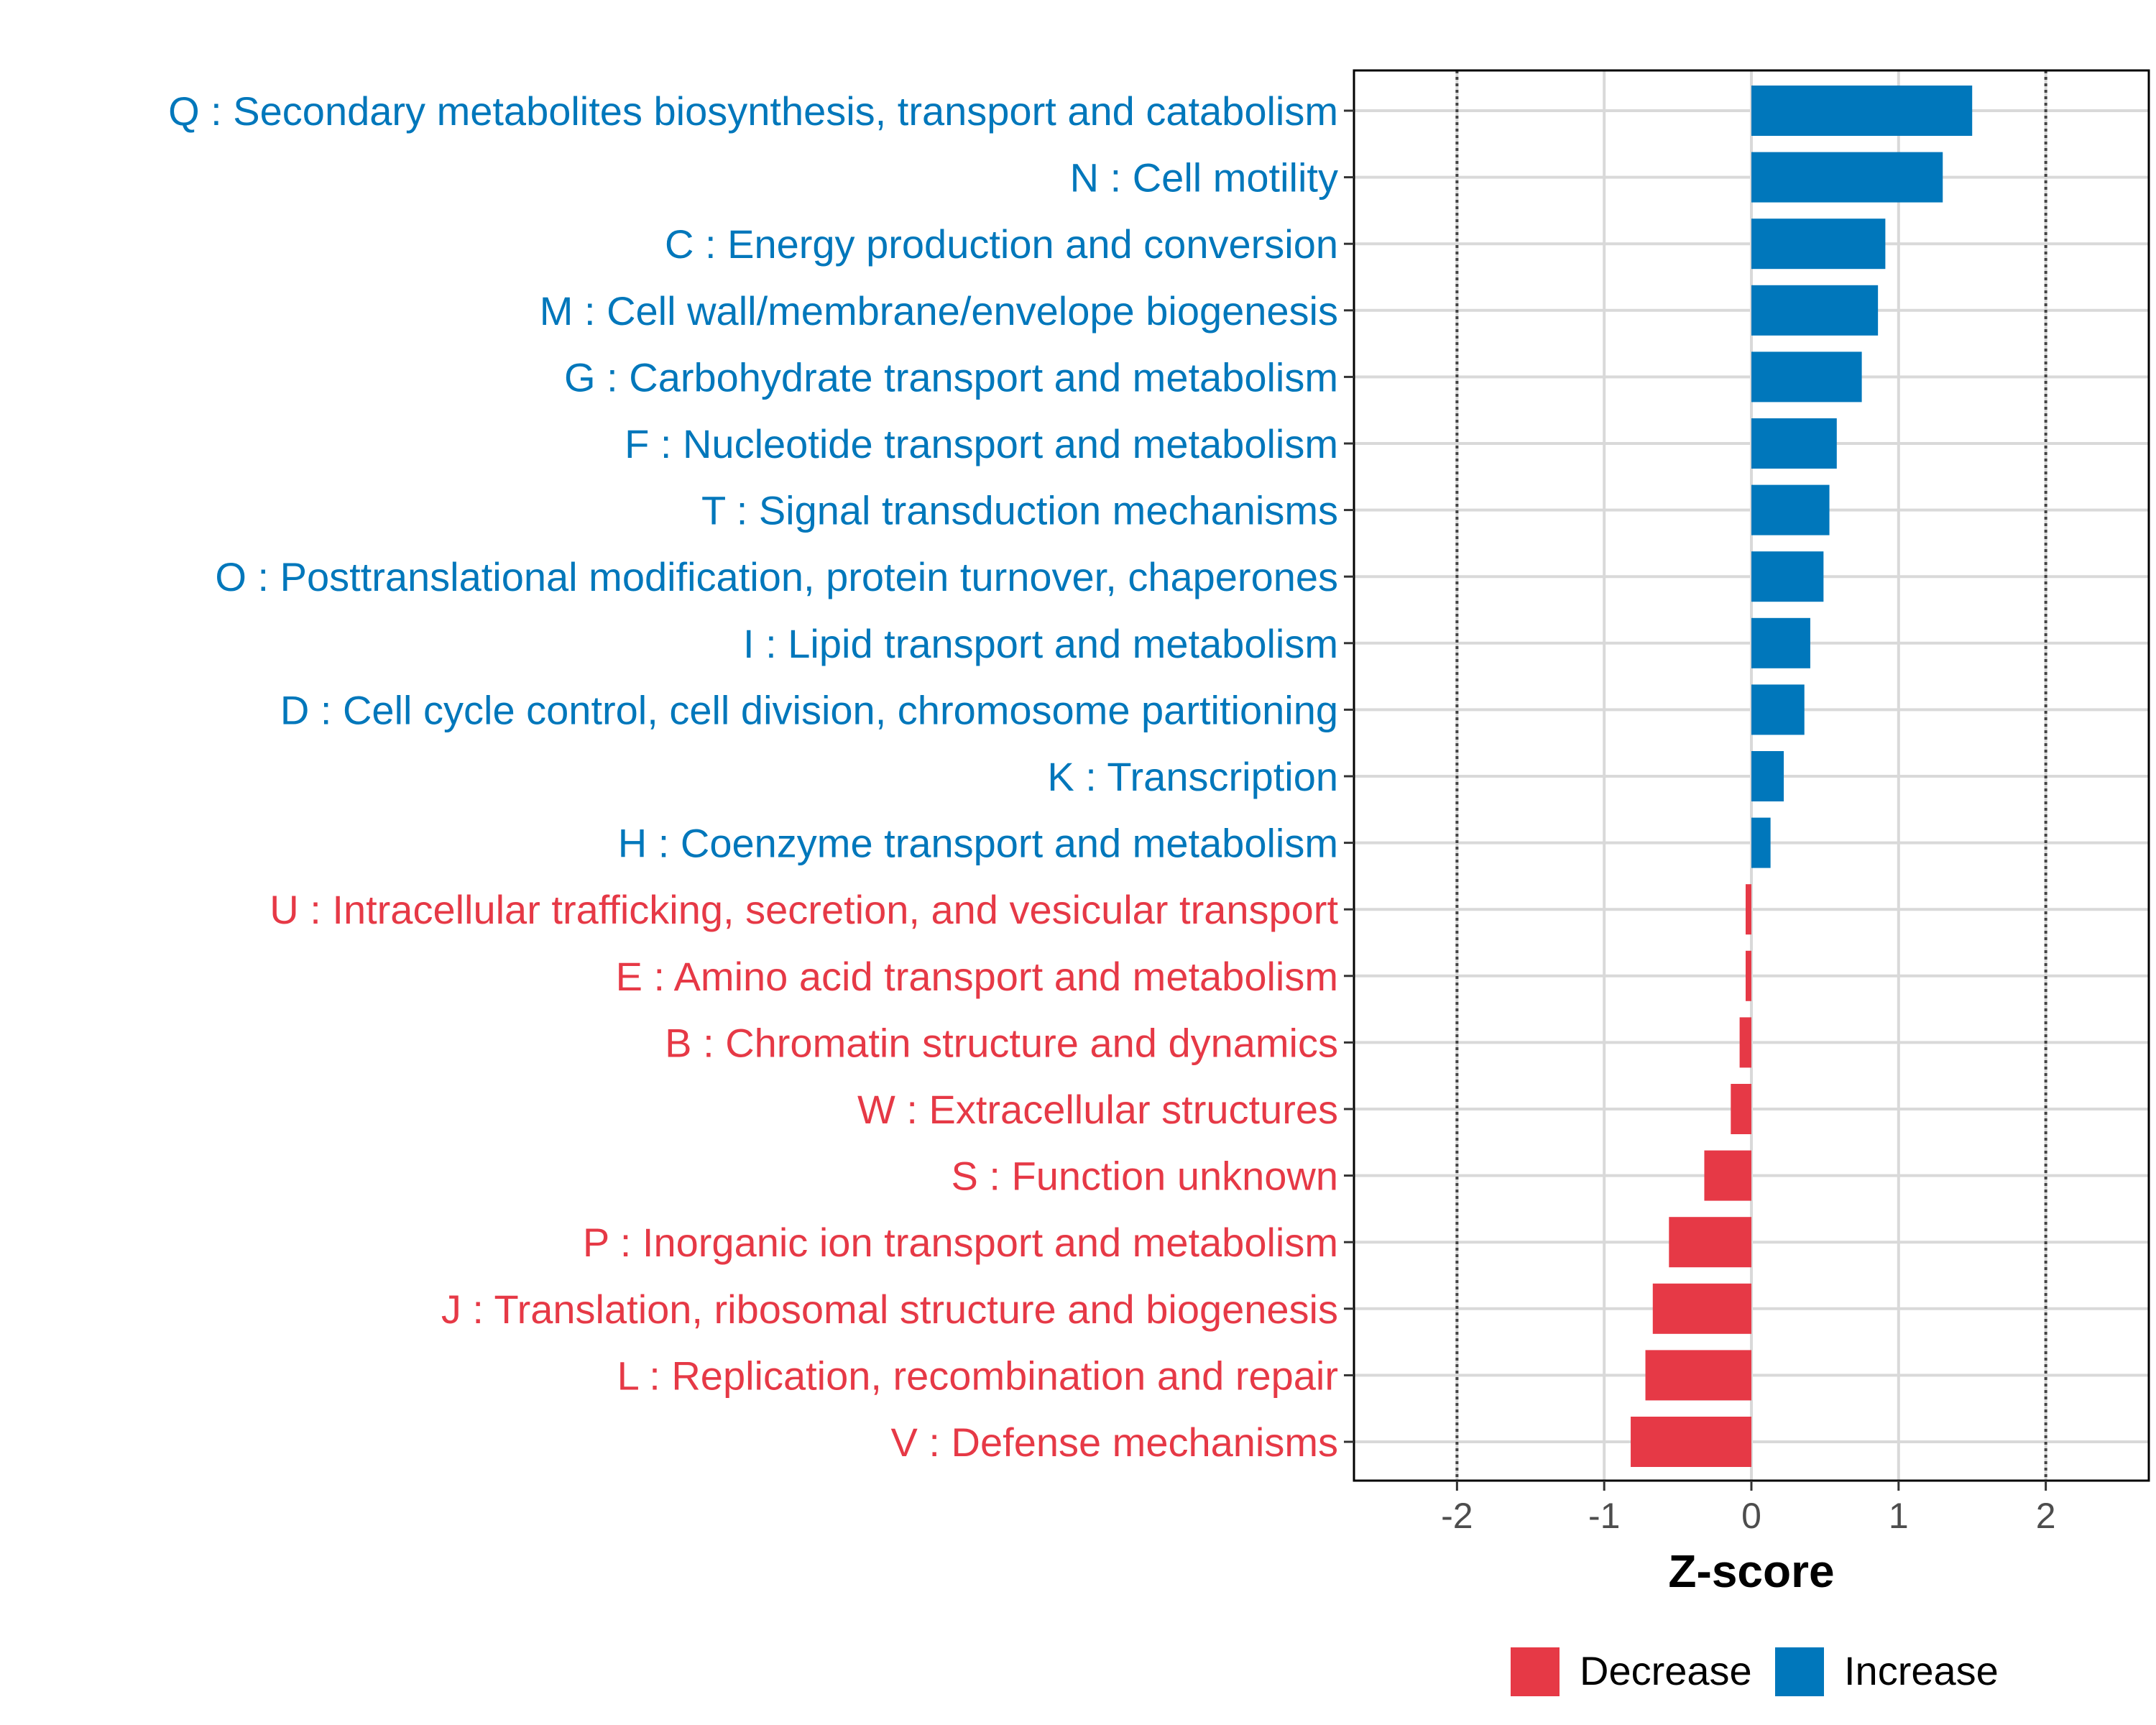  What do you see at coordinates (1921, 1670) in the screenshot?
I see `legend-label: Increase` at bounding box center [1921, 1670].